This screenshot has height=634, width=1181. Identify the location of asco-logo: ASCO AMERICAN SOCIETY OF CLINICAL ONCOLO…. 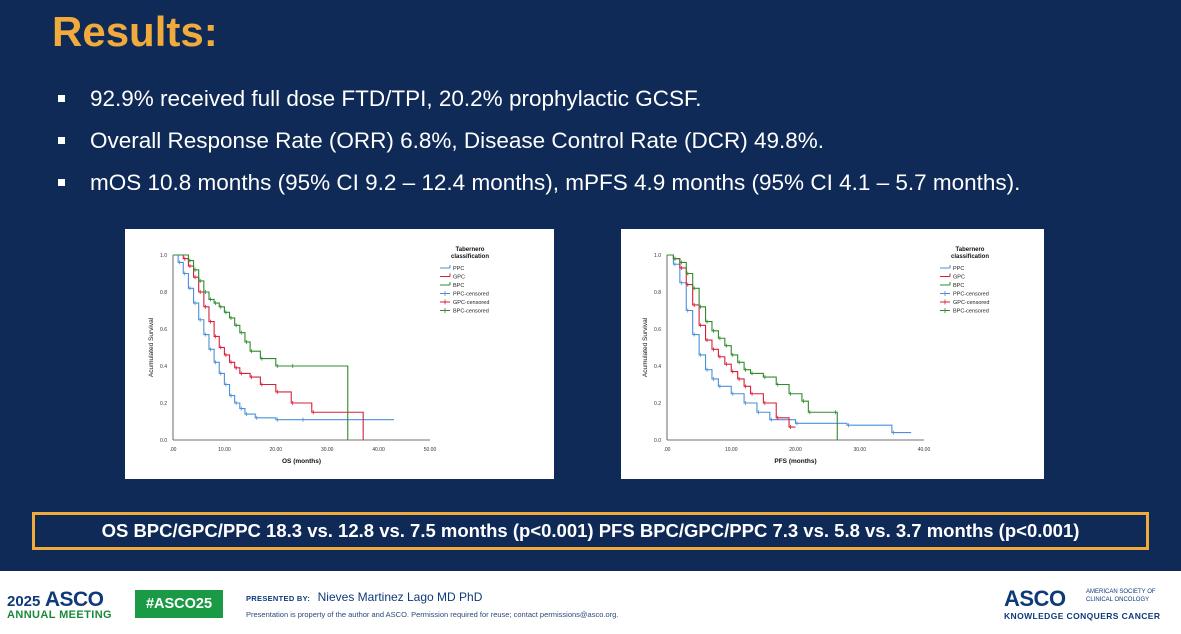
(1082, 603).